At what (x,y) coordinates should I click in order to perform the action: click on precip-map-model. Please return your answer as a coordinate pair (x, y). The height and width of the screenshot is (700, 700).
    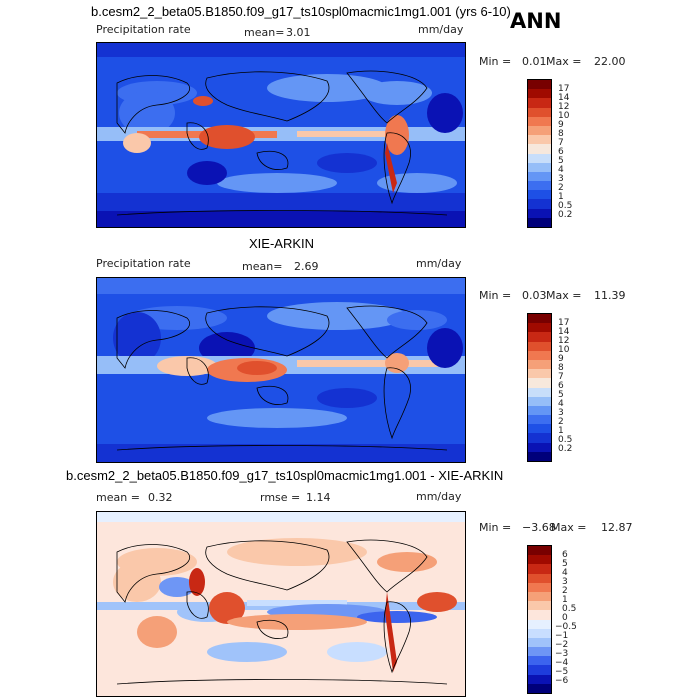
    Looking at the image, I should click on (281, 135).